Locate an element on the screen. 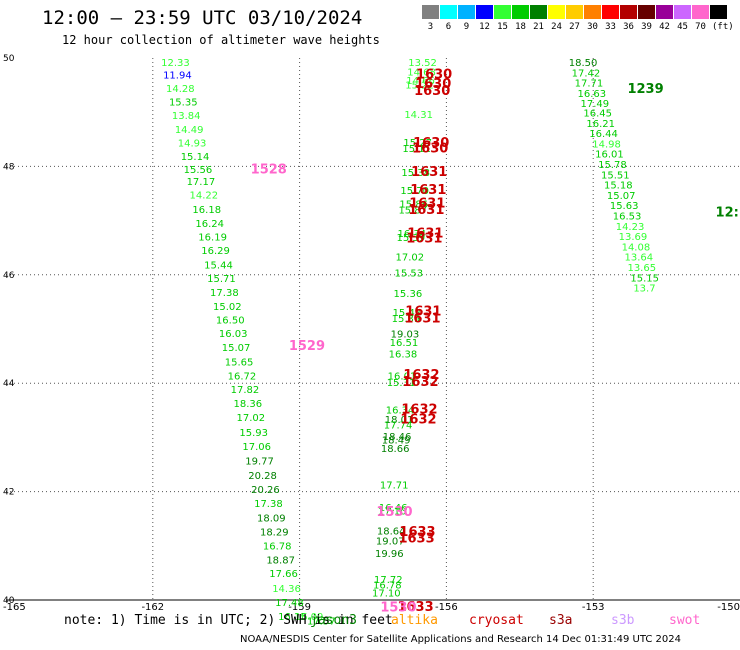  legend-label: 18 is located at coordinates (520, 27).